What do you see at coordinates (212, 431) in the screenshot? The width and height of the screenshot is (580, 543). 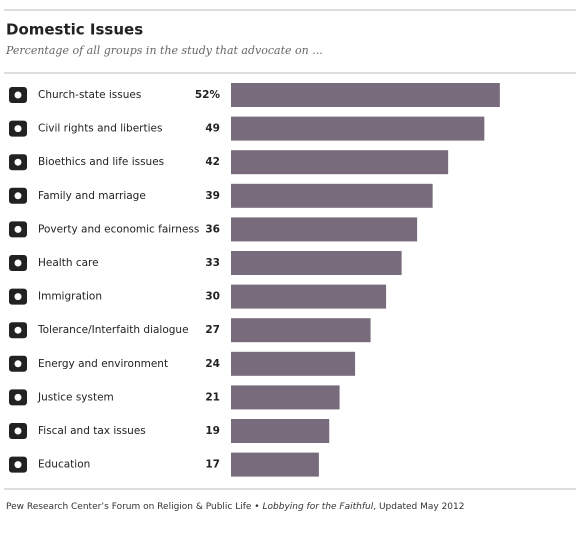 I see `value-label: 19` at bounding box center [212, 431].